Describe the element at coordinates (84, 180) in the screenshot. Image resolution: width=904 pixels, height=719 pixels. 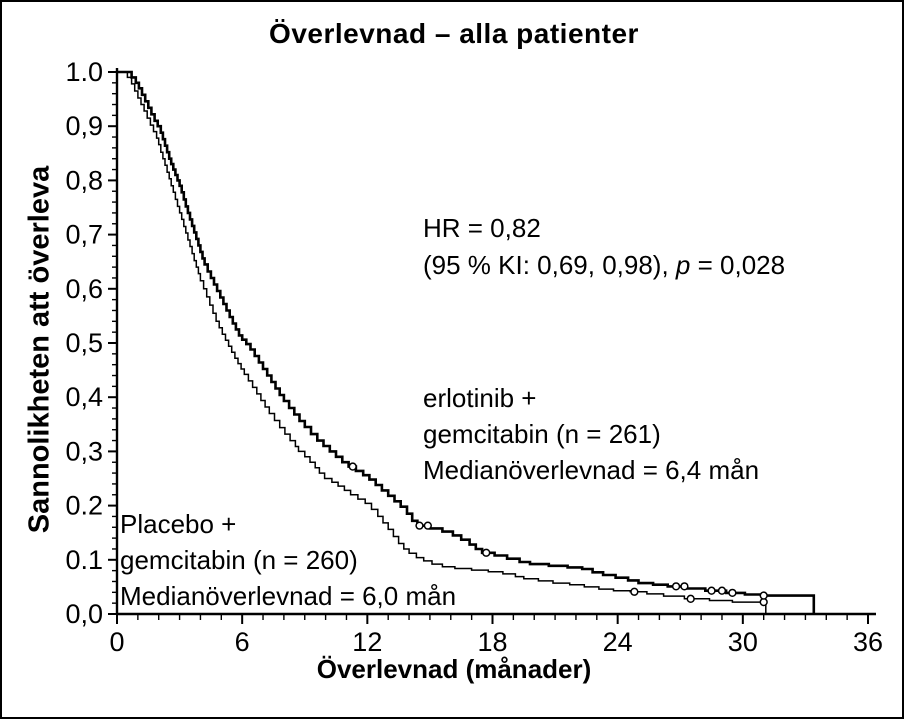
I see `y-tick-label: 0,8` at that location.